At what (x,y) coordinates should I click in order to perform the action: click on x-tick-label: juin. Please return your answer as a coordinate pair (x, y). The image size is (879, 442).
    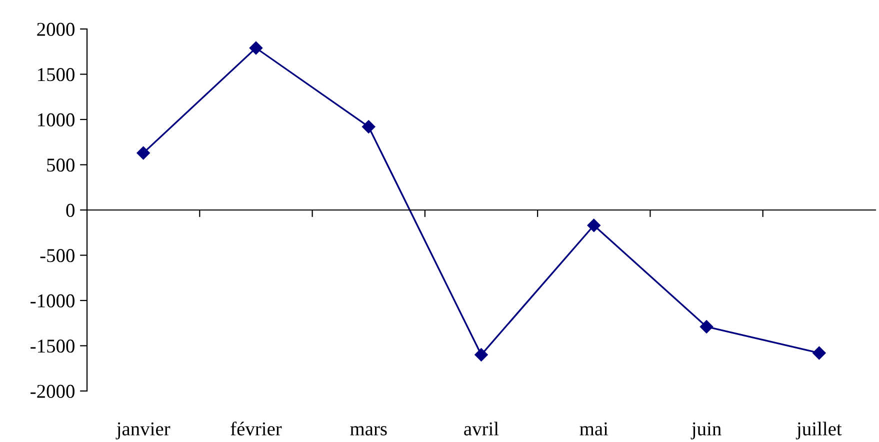
    Looking at the image, I should click on (706, 431).